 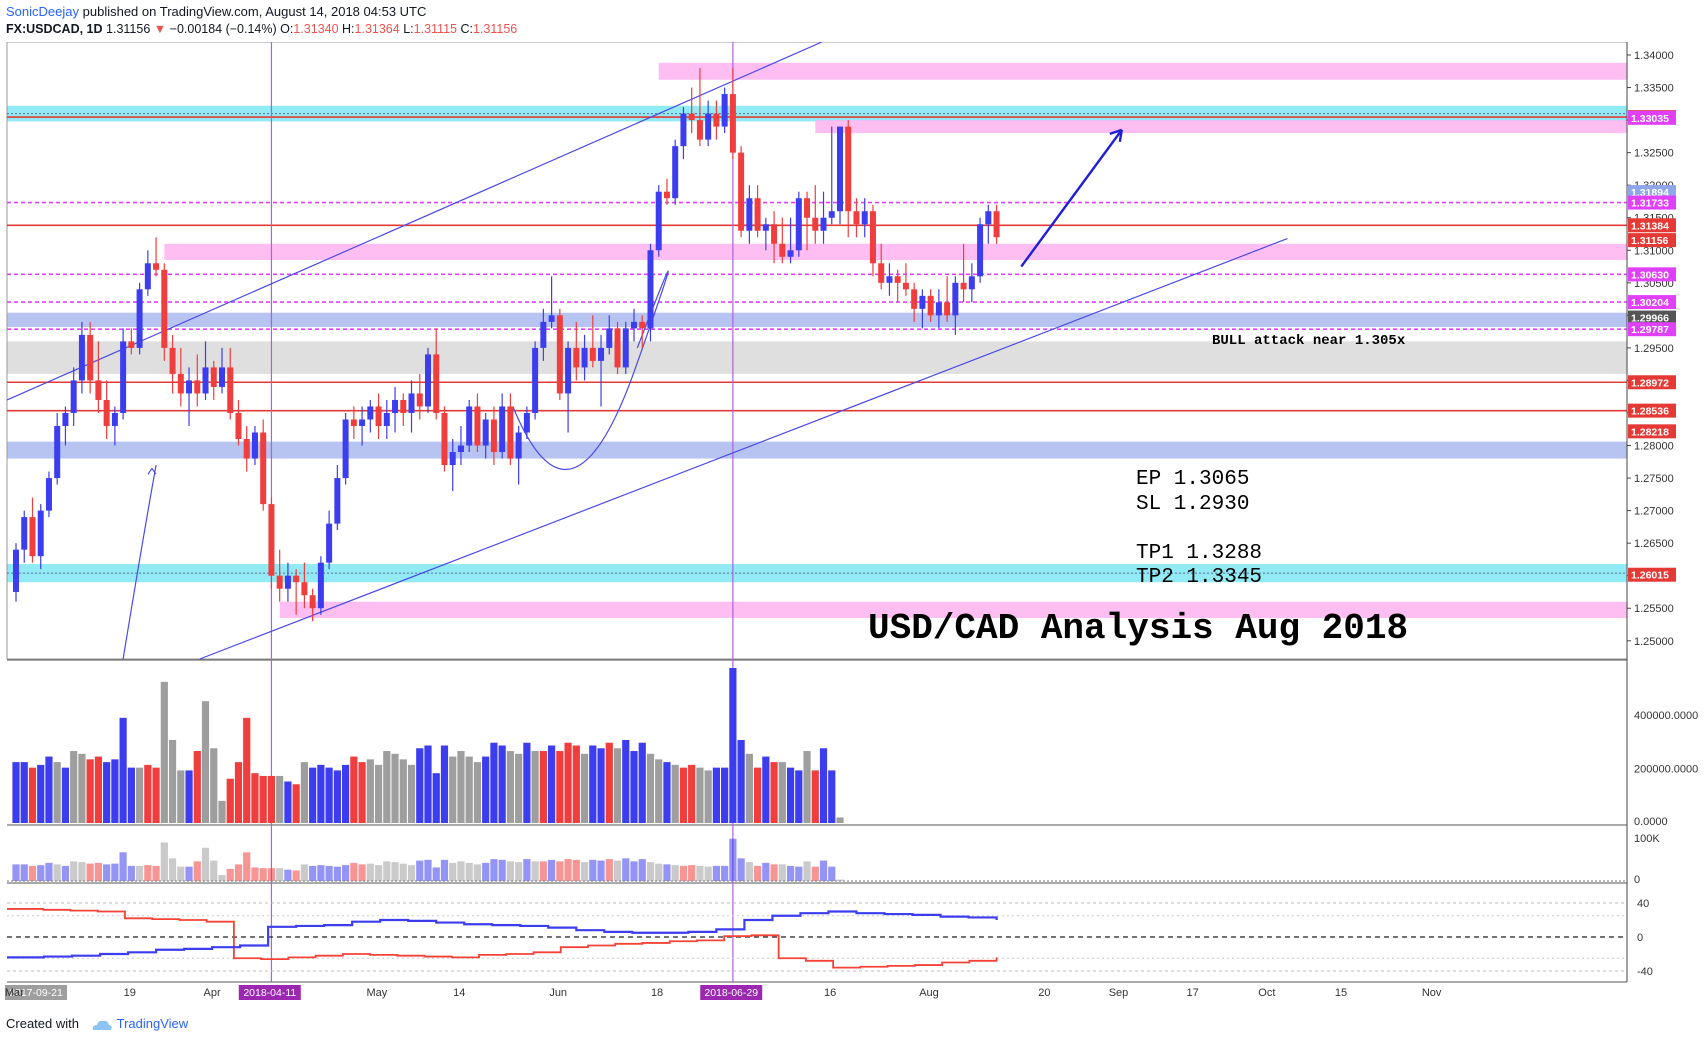 I want to click on ohlc-low: 1.31115, so click(x=435, y=29).